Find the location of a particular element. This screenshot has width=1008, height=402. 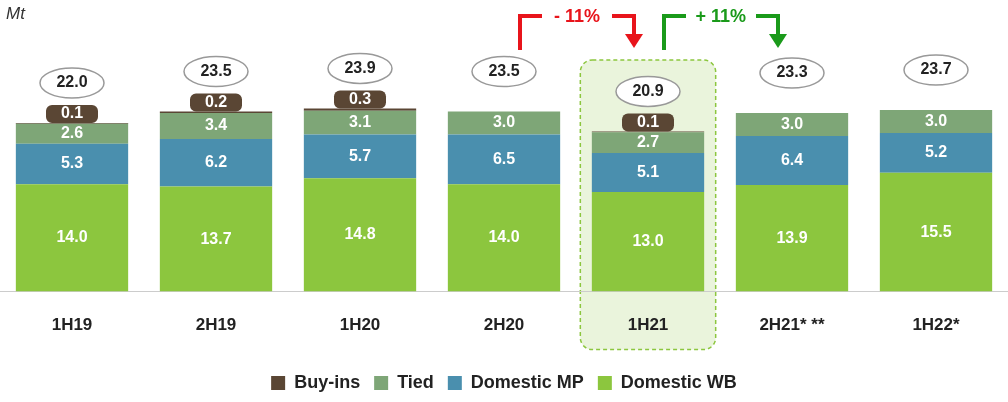

data-label: 5.3 is located at coordinates (72, 163).